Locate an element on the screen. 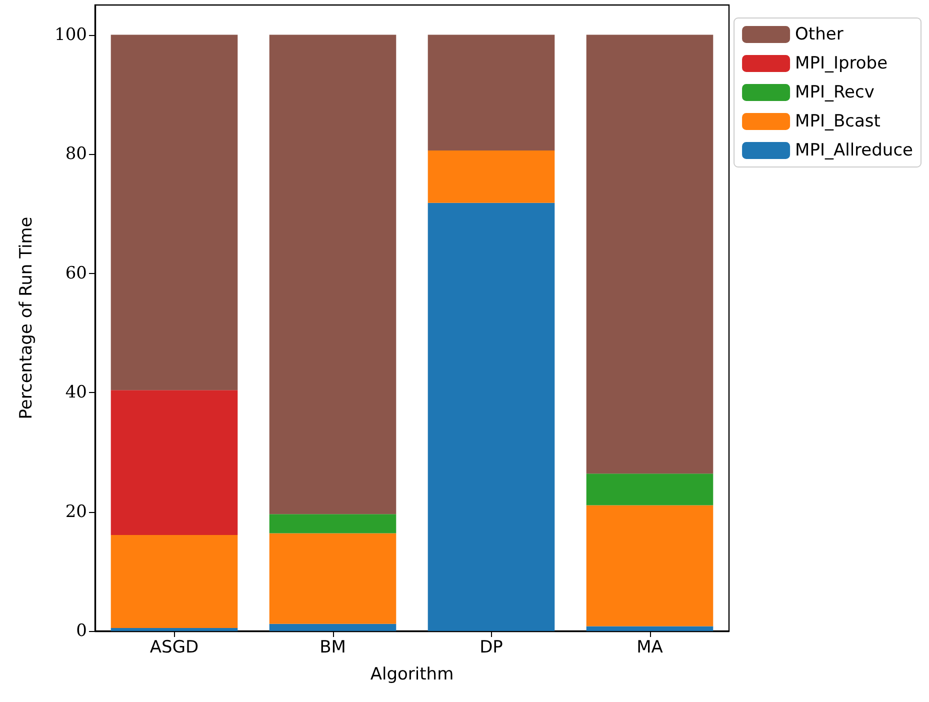  x-axis-title: Algorithm is located at coordinates (412, 674).